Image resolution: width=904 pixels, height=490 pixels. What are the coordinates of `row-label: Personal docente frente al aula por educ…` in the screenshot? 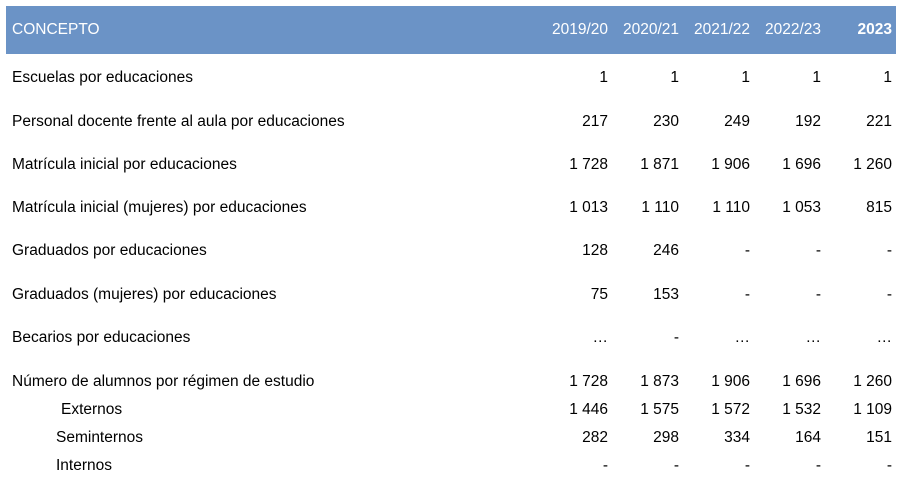 It's located at (178, 121).